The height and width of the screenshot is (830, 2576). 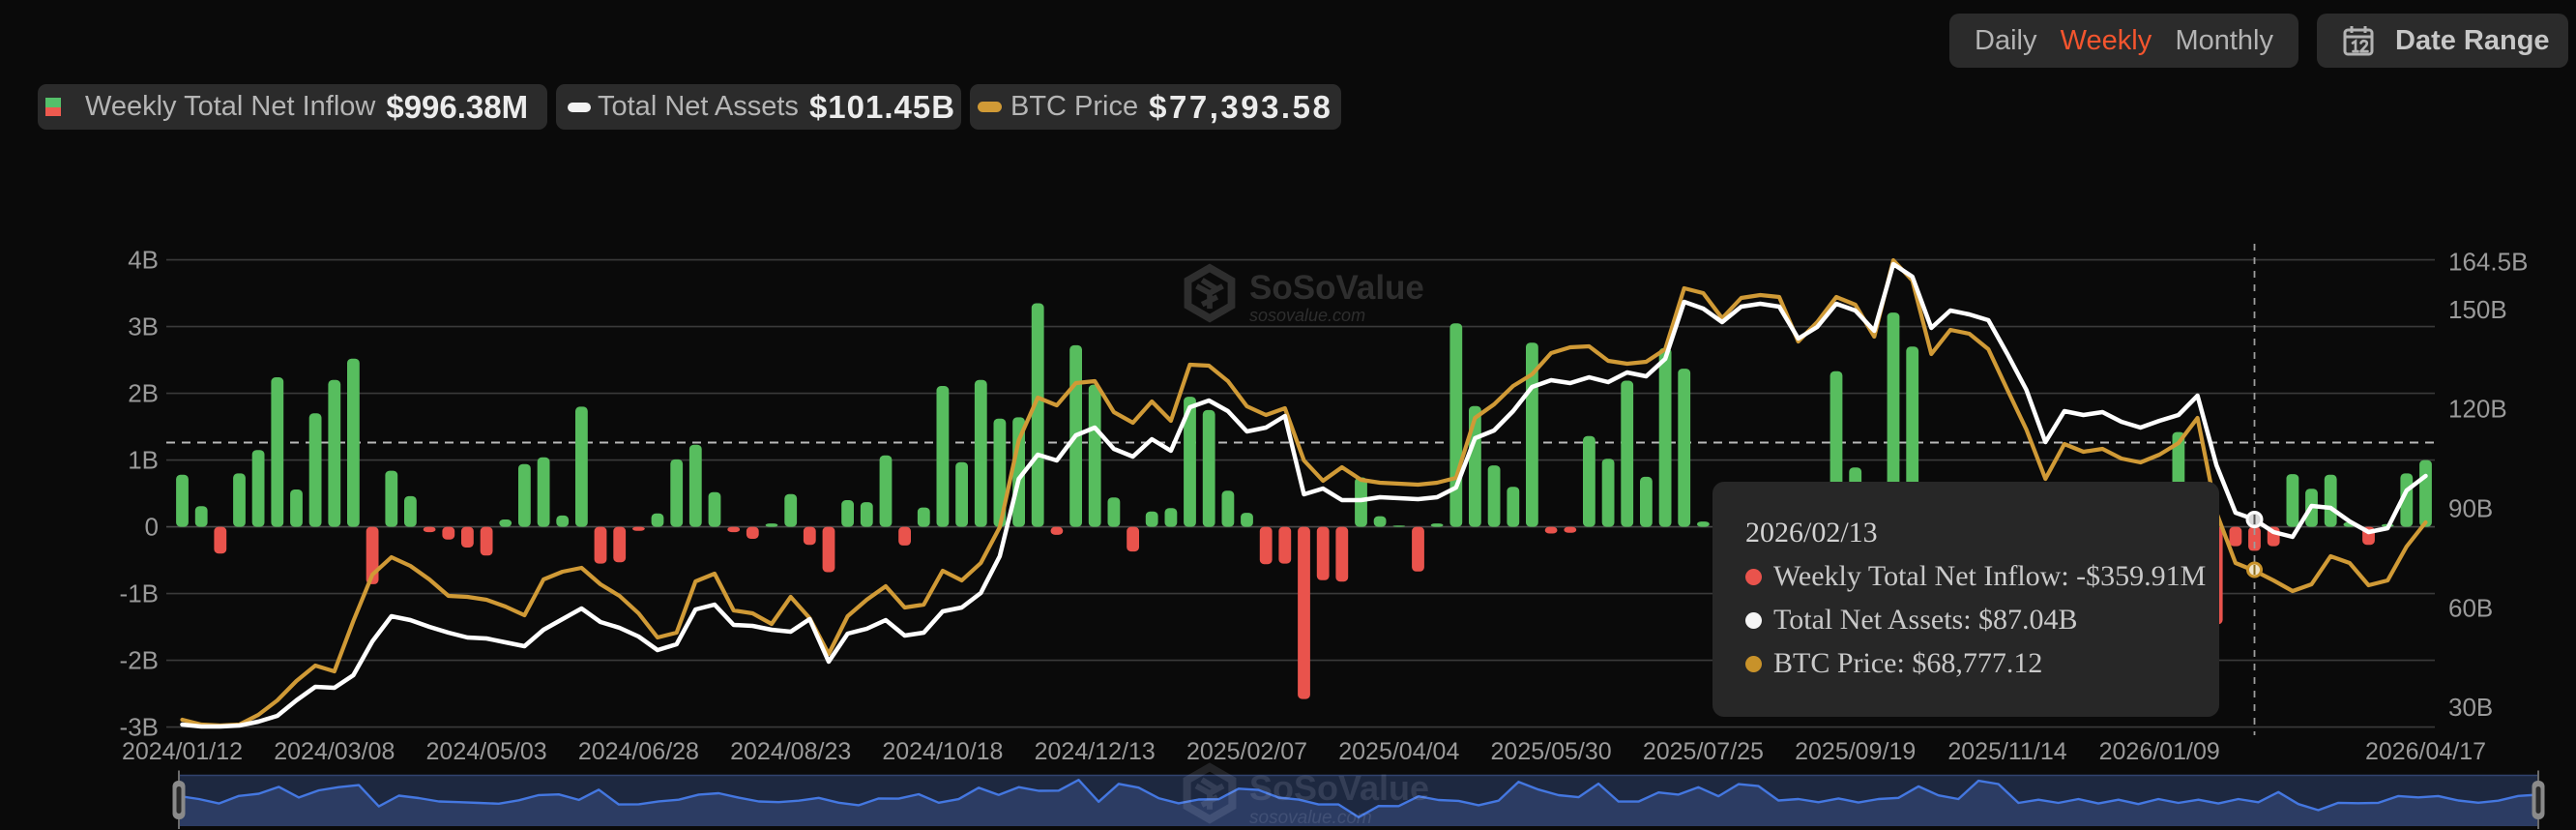 I want to click on svg-text: -3B, so click(x=139, y=727).